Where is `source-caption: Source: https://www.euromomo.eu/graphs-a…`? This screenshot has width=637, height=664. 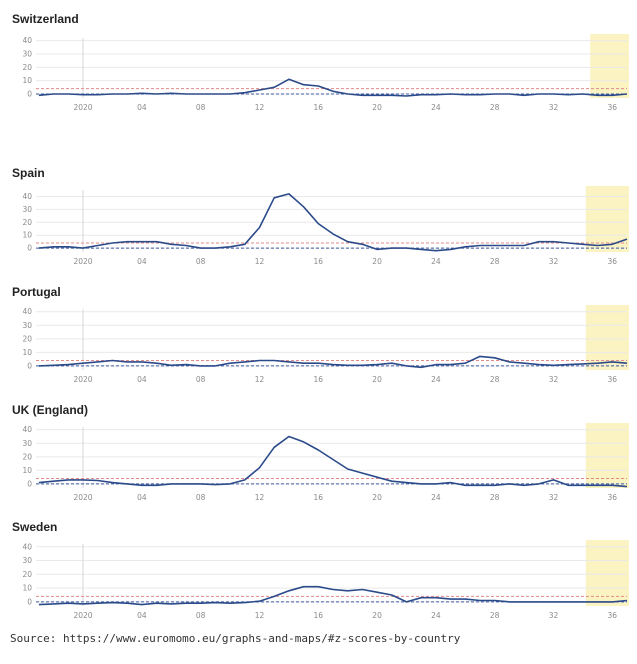
source-caption: Source: https://www.euromomo.eu/graphs-a… is located at coordinates (235, 638).